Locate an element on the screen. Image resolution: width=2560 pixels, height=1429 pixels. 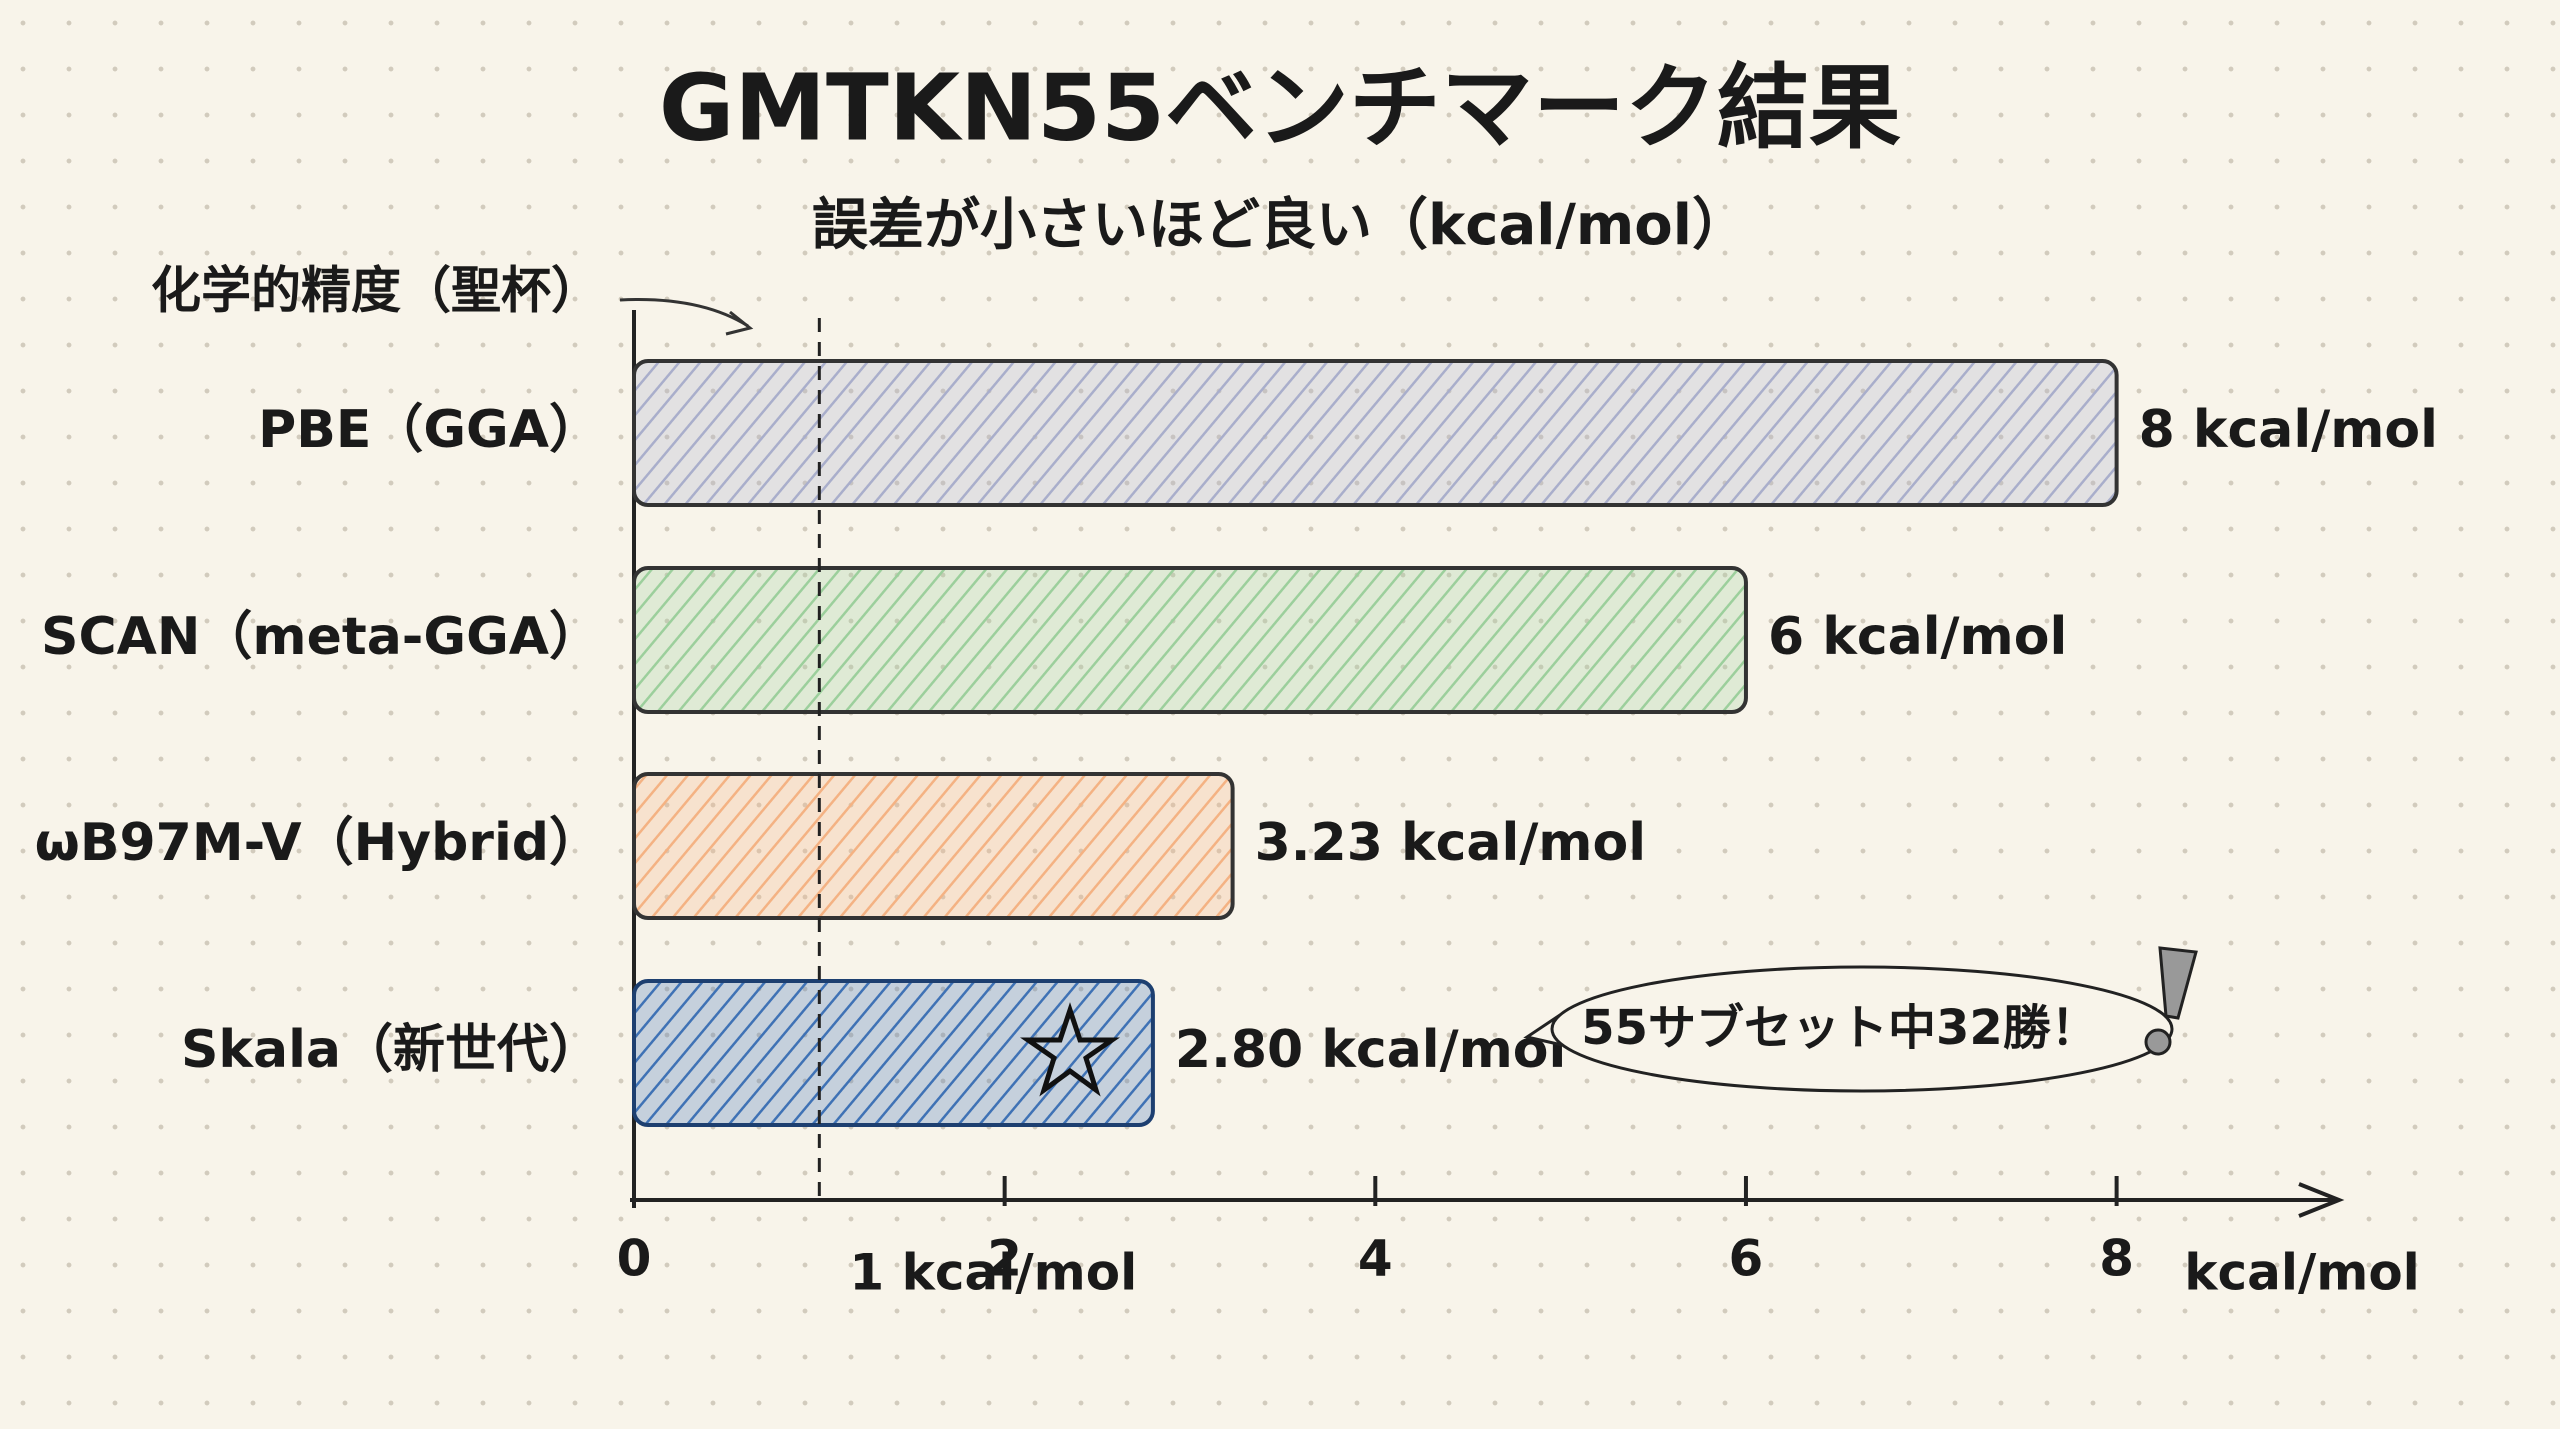
annotation-arrow is located at coordinates (684, 313).